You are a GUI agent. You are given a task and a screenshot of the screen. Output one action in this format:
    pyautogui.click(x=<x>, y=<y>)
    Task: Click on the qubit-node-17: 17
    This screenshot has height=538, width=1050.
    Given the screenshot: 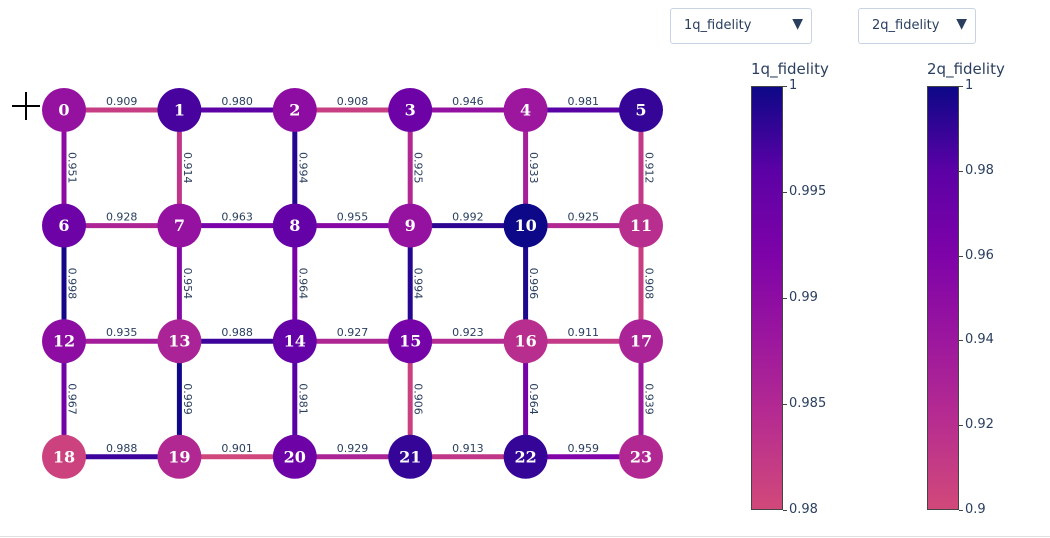 What is the action you would take?
    pyautogui.click(x=641, y=341)
    